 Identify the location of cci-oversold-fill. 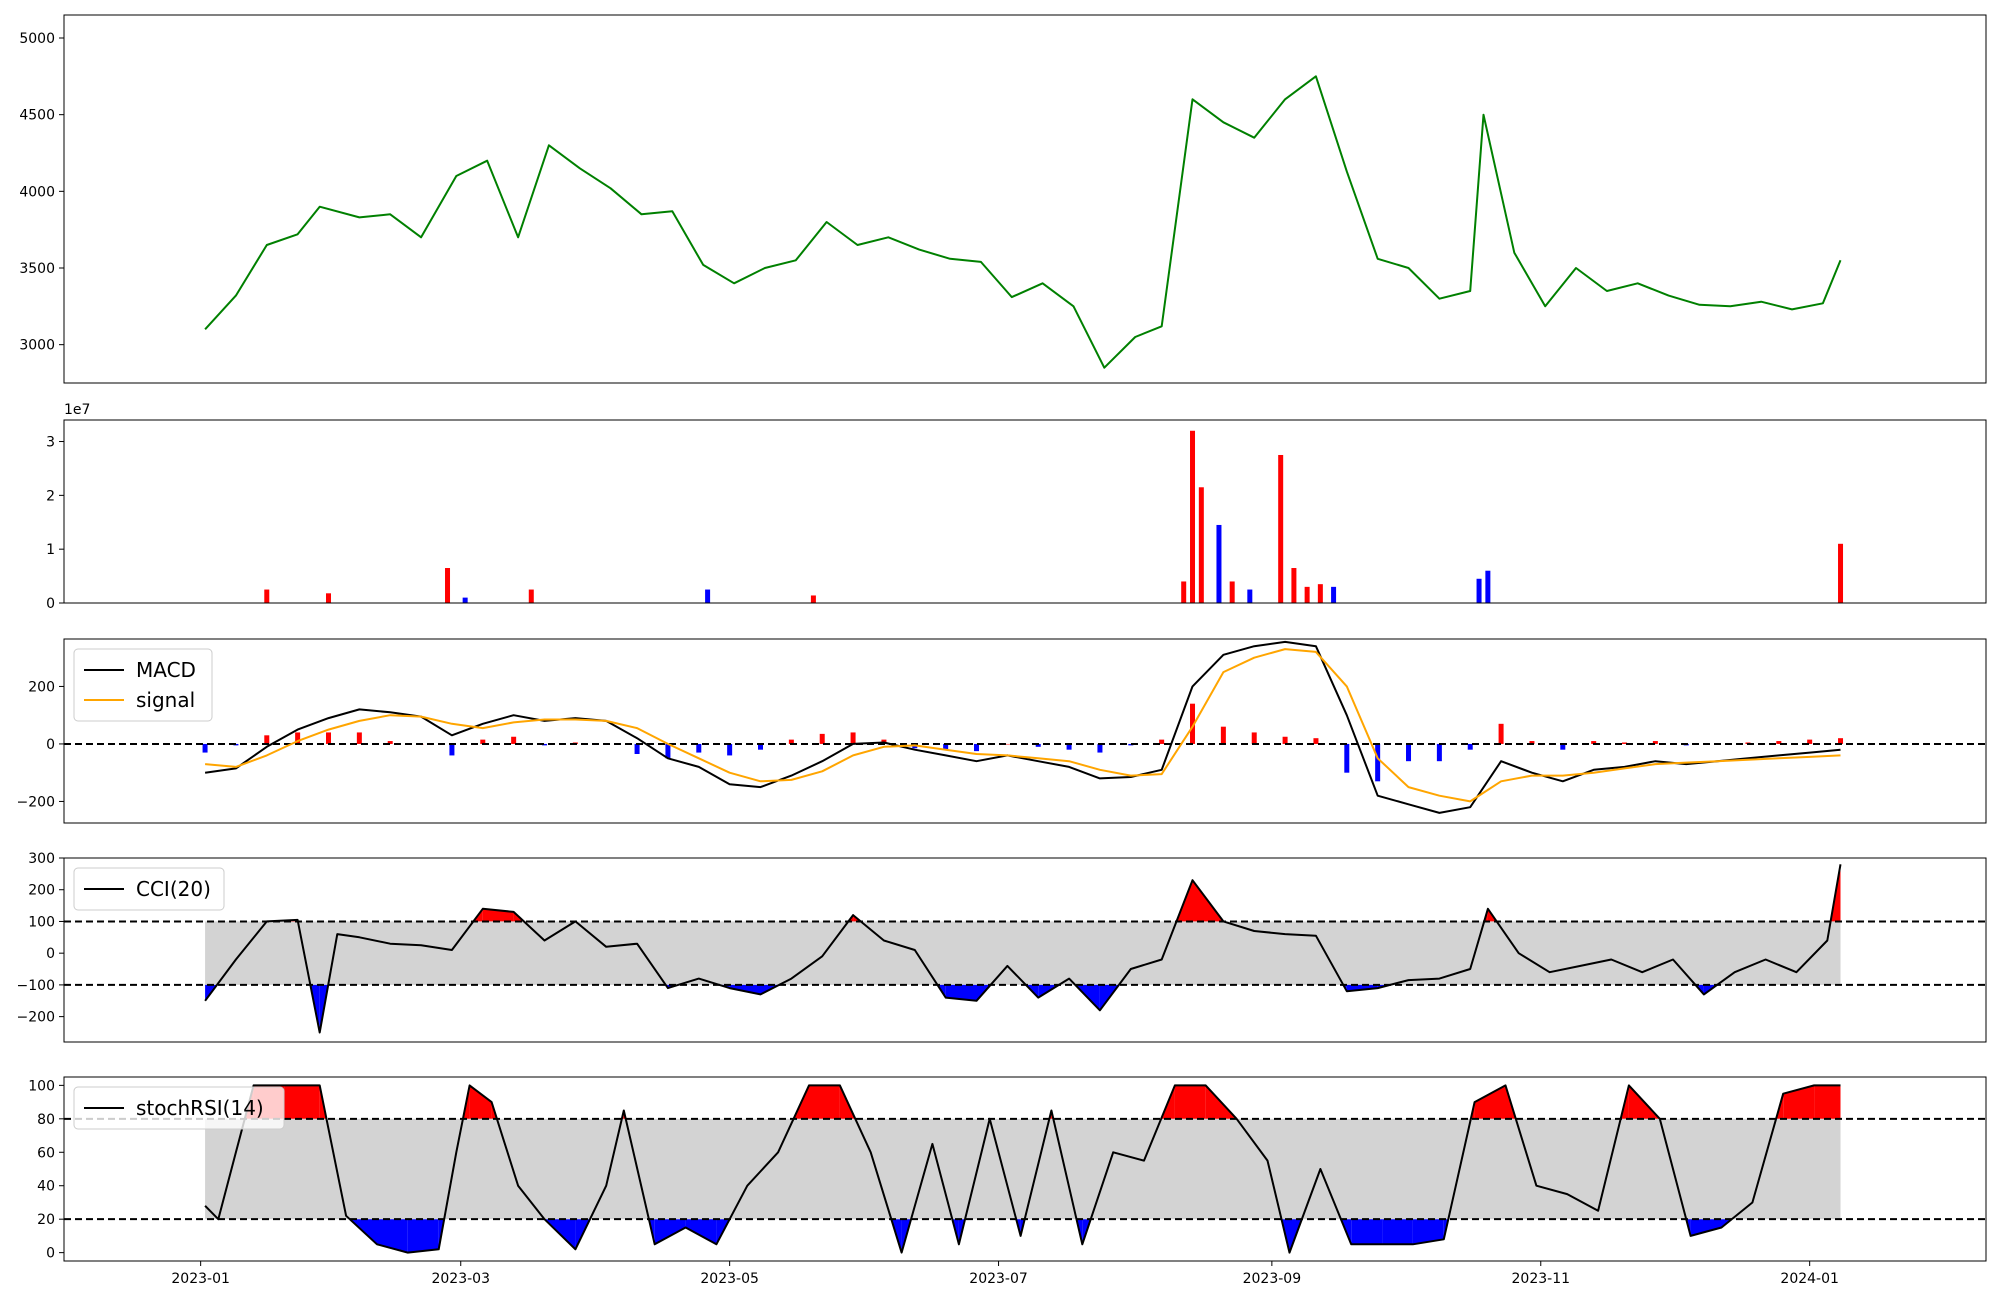
(961, 992).